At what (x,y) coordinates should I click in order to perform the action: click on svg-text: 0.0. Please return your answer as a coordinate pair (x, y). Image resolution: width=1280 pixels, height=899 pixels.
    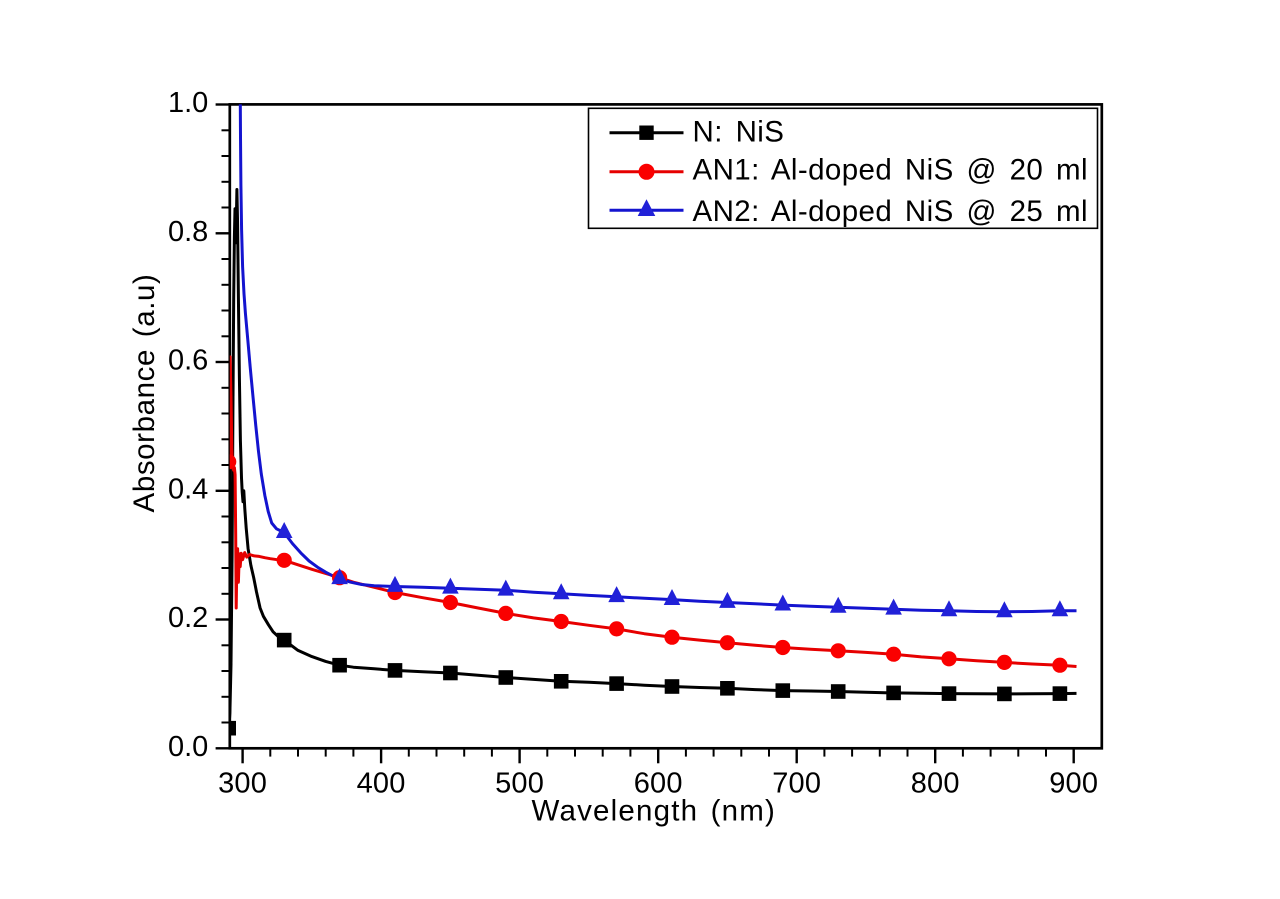
    Looking at the image, I should click on (188, 747).